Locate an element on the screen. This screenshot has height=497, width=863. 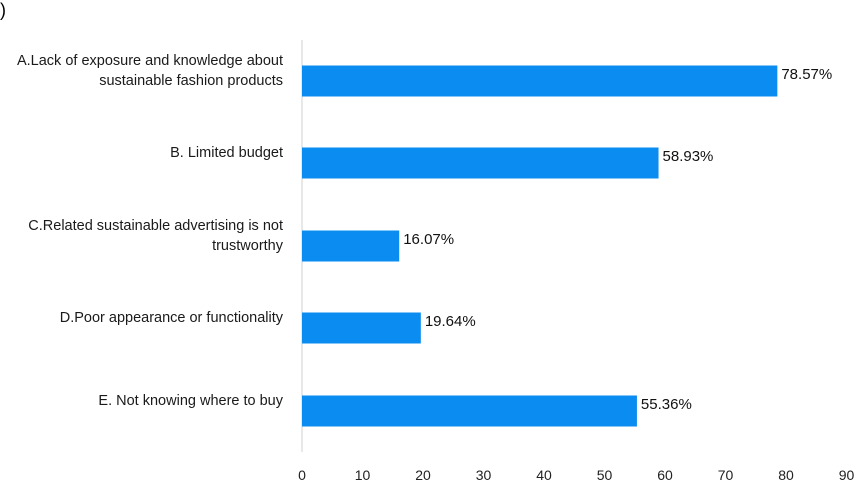
value-label-4: 55.36% is located at coordinates (666, 404).